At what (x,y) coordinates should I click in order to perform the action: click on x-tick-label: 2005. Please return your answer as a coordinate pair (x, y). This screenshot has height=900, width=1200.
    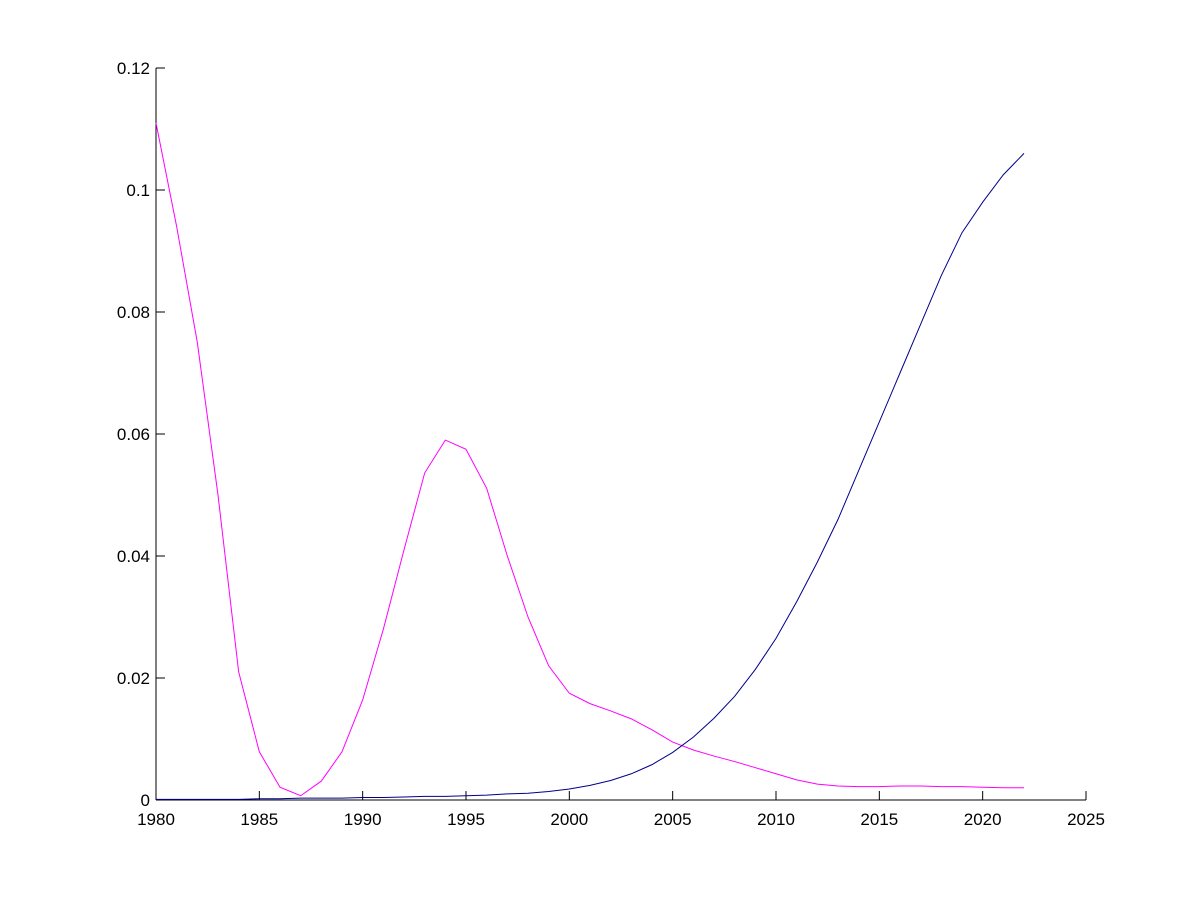
    Looking at the image, I should click on (673, 819).